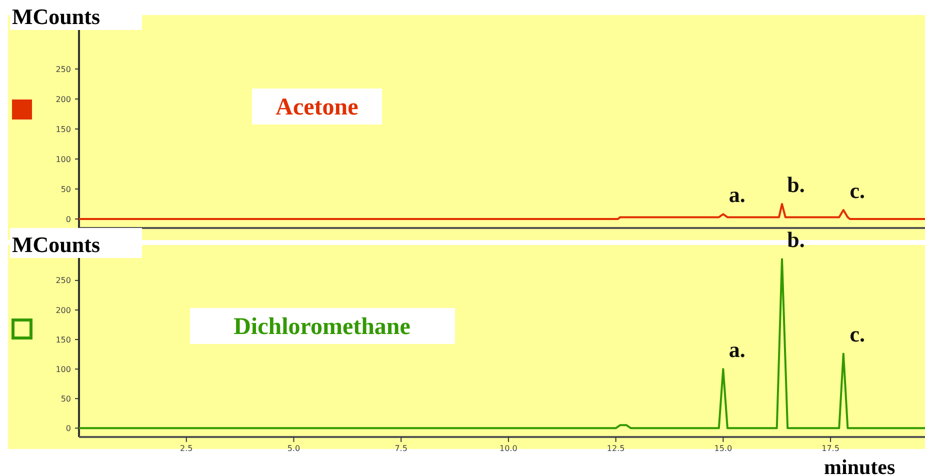 The width and height of the screenshot is (925, 476). I want to click on x-tick-label: 7.5, so click(401, 448).